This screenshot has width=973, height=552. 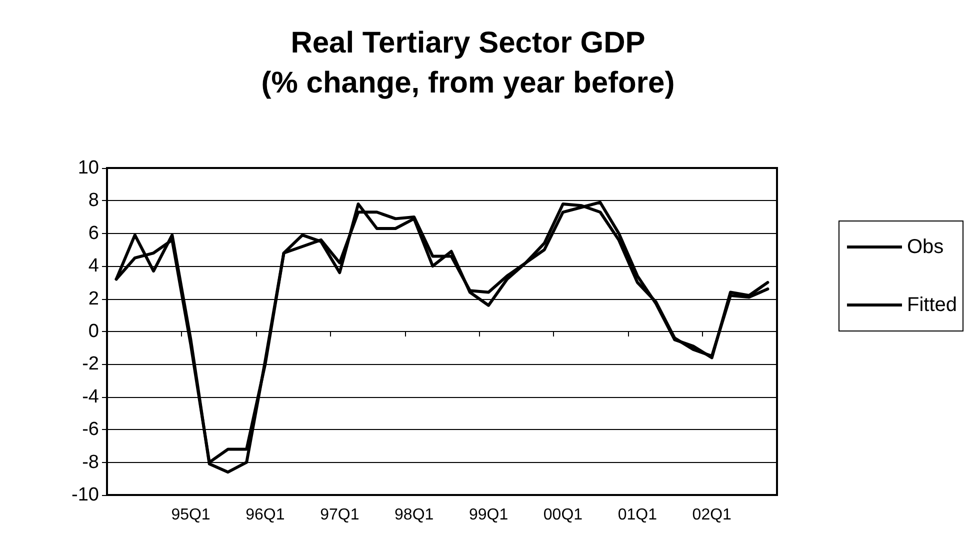 What do you see at coordinates (638, 515) in the screenshot?
I see `x-tick-label: 01Q1` at bounding box center [638, 515].